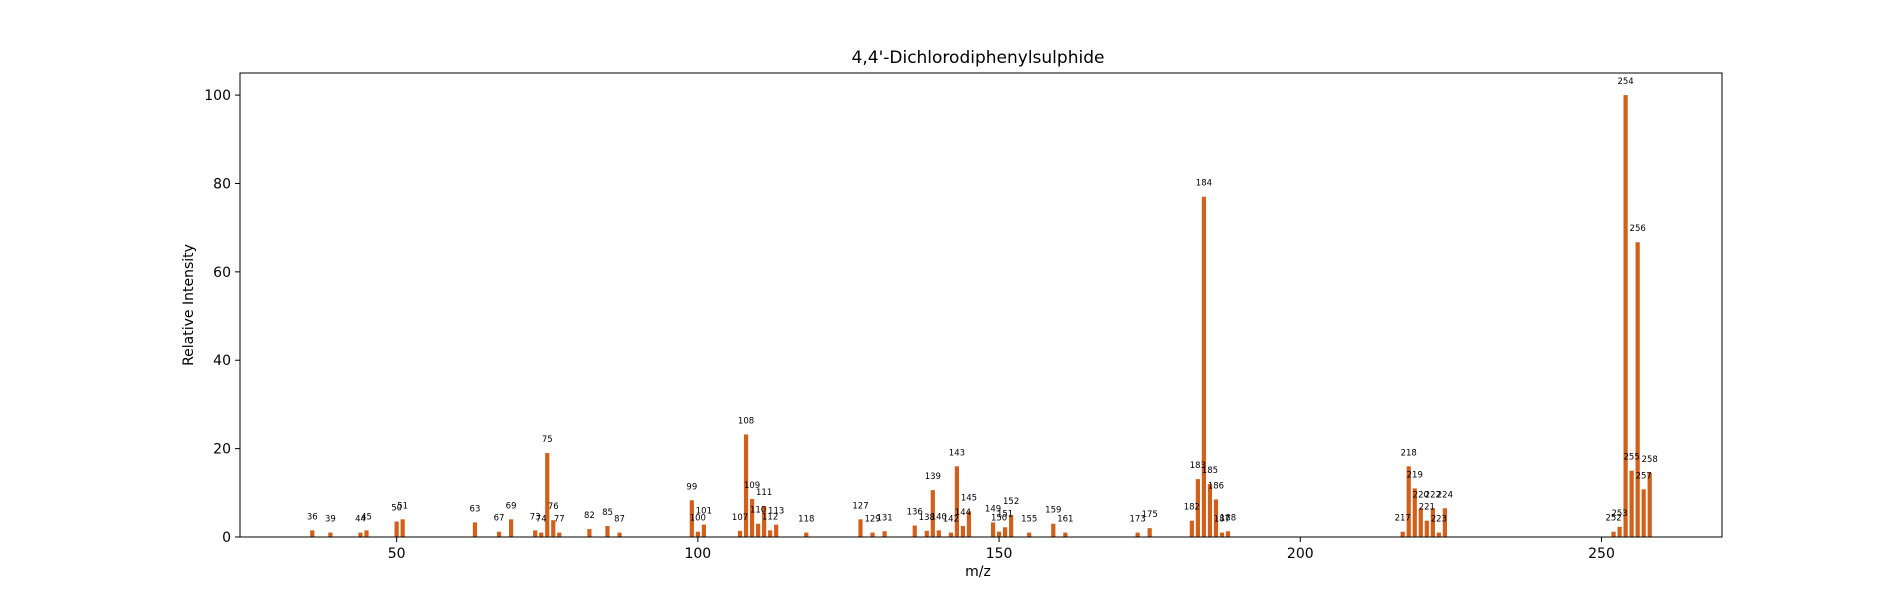 The height and width of the screenshot is (604, 1900). What do you see at coordinates (999, 519) in the screenshot?
I see `bar-data-label: 150` at bounding box center [999, 519].